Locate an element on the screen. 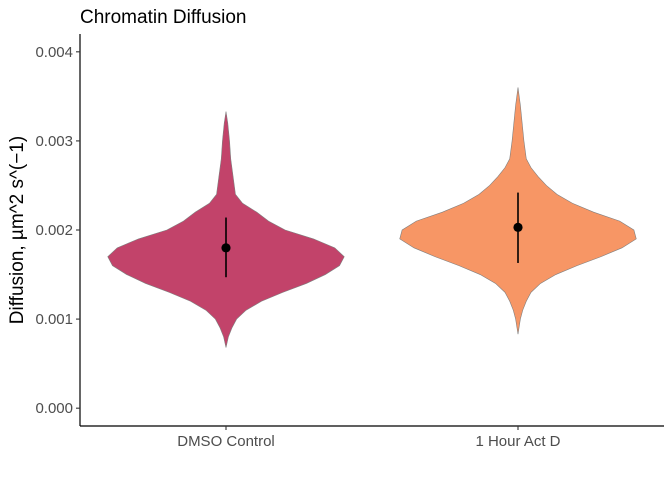 This screenshot has height=480, width=672. x-tick-label-0: DMSO Control is located at coordinates (226, 441).